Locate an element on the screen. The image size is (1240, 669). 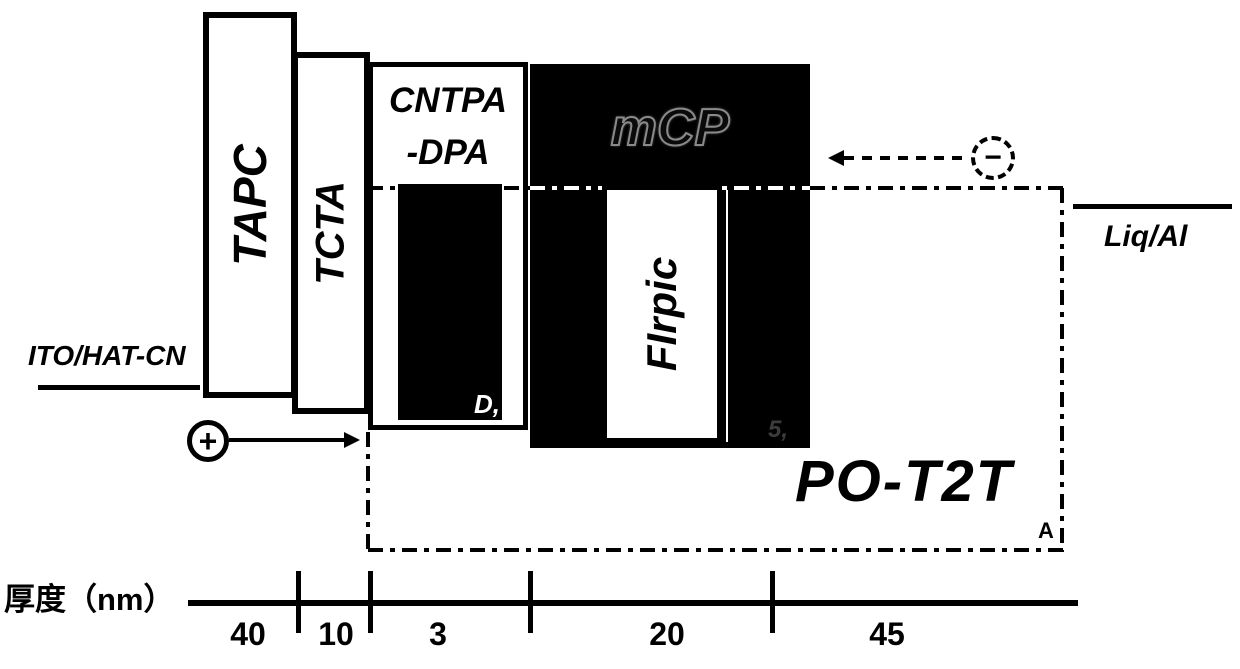
axis-title: 厚度（nm） is located at coordinates (89, 599).